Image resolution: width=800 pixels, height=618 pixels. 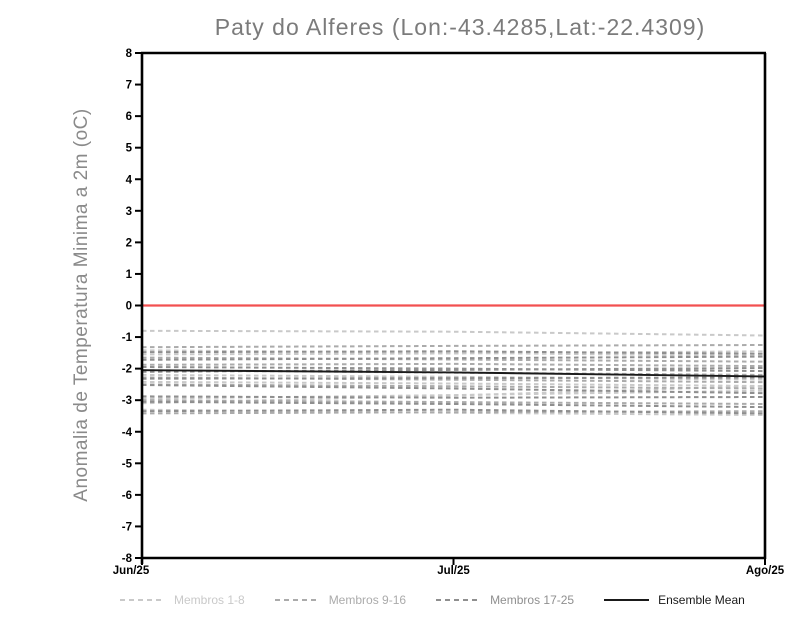 I want to click on legend-label: Ensemble Mean, so click(x=701, y=600).